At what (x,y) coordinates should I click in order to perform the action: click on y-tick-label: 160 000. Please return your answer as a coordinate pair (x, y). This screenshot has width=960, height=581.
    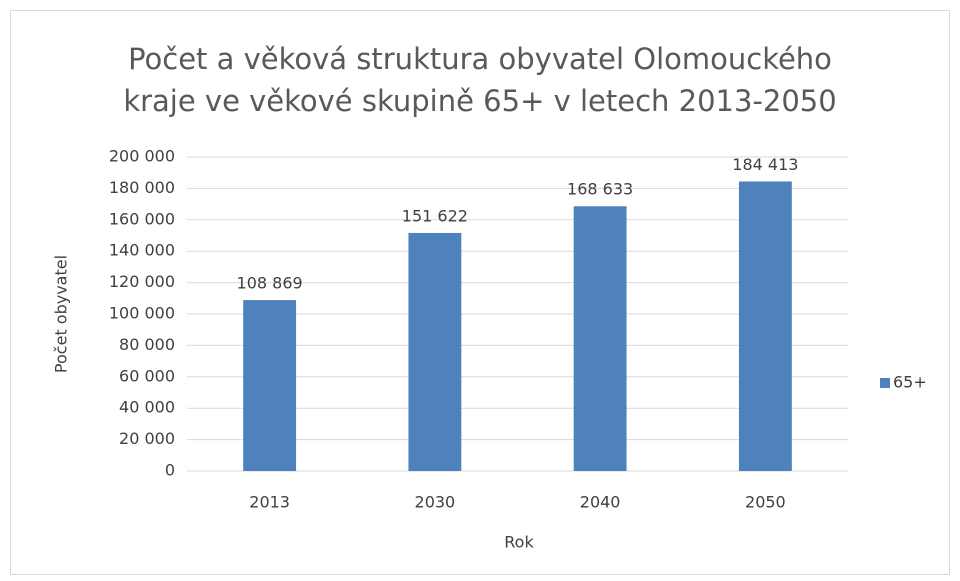
    Looking at the image, I should click on (142, 218).